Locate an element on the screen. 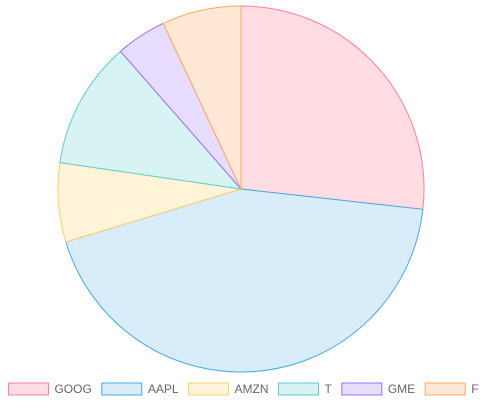 The height and width of the screenshot is (403, 487). legend-item-f: F is located at coordinates (451, 389).